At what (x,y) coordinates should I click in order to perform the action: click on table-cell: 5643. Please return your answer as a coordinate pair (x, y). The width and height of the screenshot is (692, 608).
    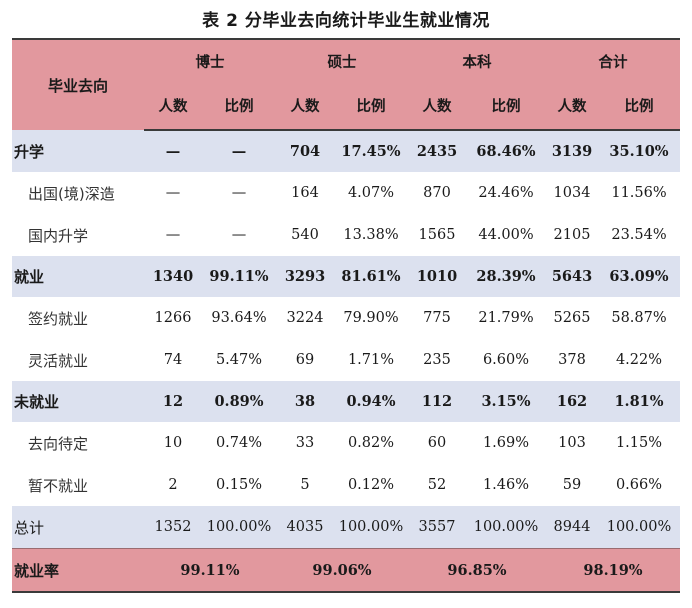
    Looking at the image, I should click on (572, 276).